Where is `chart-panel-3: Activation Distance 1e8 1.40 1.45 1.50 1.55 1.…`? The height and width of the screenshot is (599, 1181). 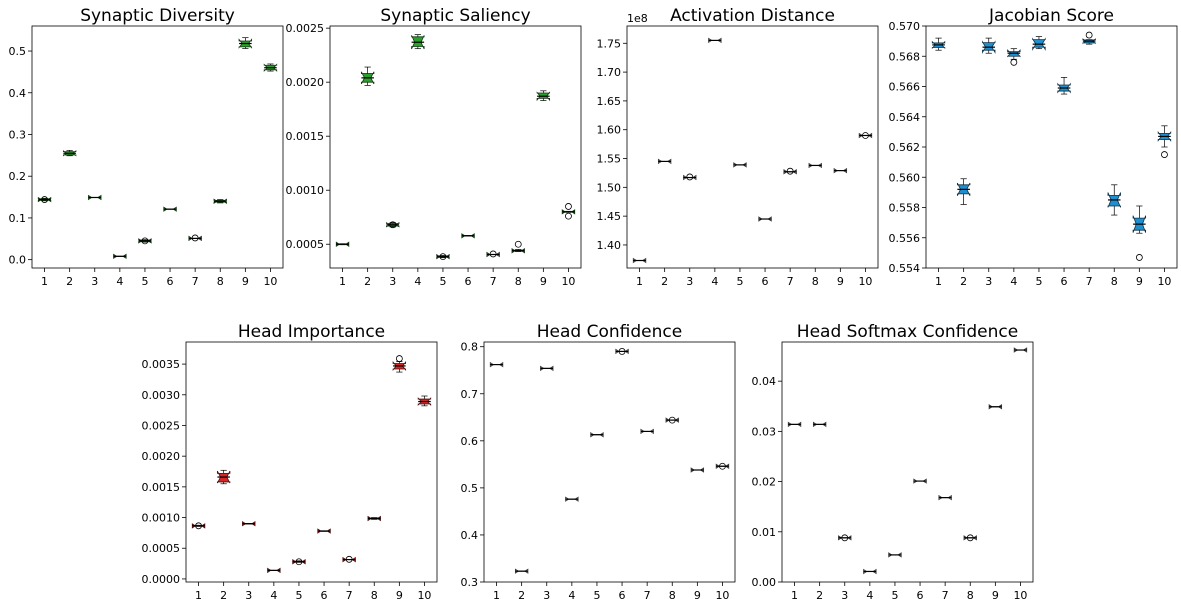
chart-panel-3: Activation Distance 1e8 1.40 1.45 1.50 1.55 1.… is located at coordinates (738, 147).